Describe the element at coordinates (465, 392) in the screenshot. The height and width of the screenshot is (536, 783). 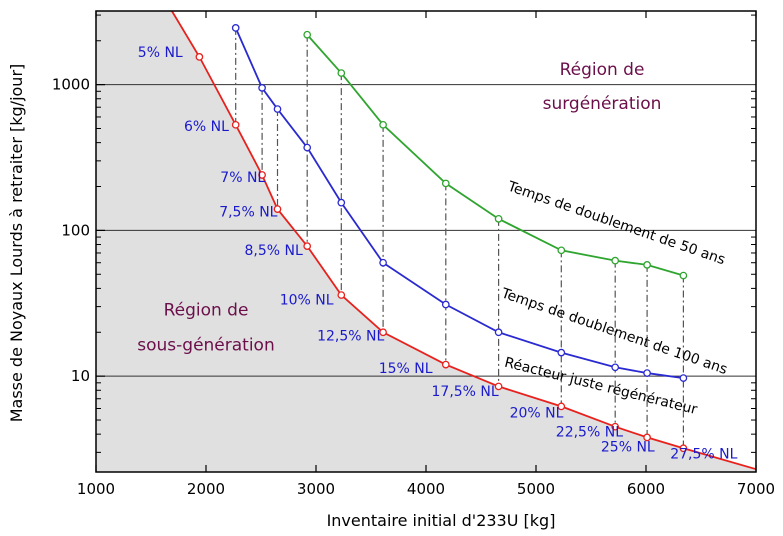
I see `nl-percent-label: 17,5% NL` at that location.